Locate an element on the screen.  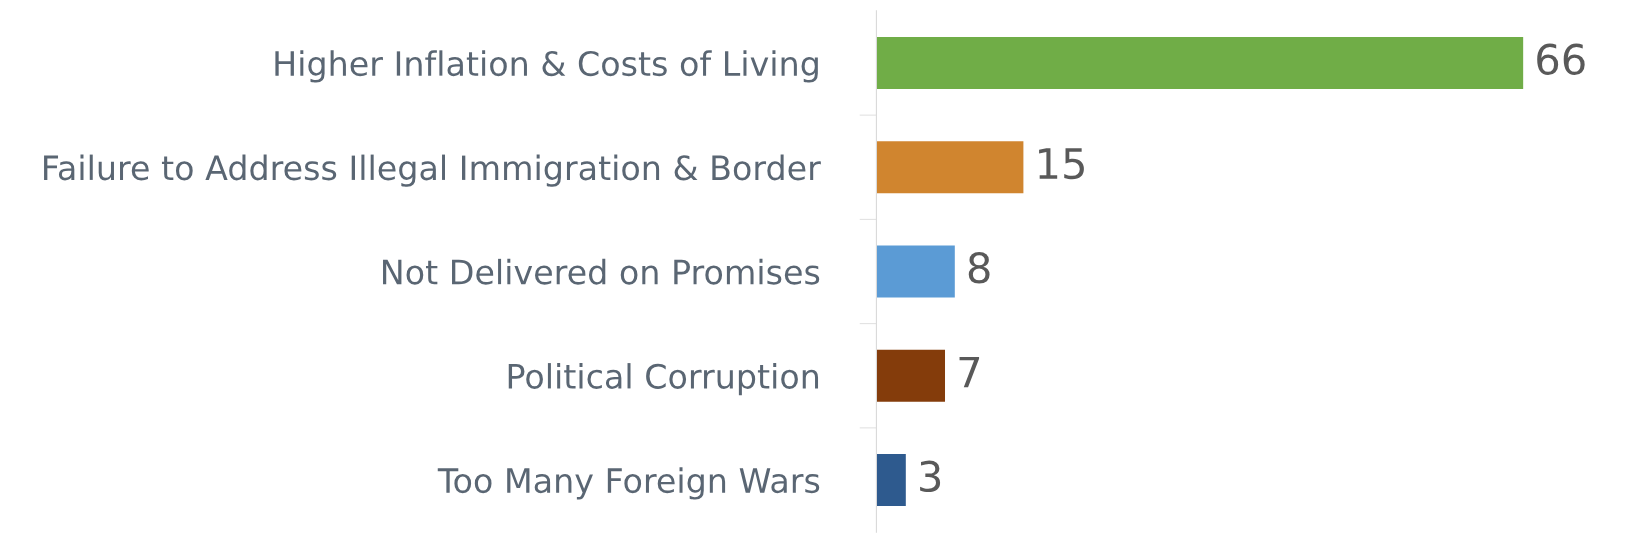
y-tick-label: Failure to Address Illegal Immigration & Border is located at coordinates (432, 170).